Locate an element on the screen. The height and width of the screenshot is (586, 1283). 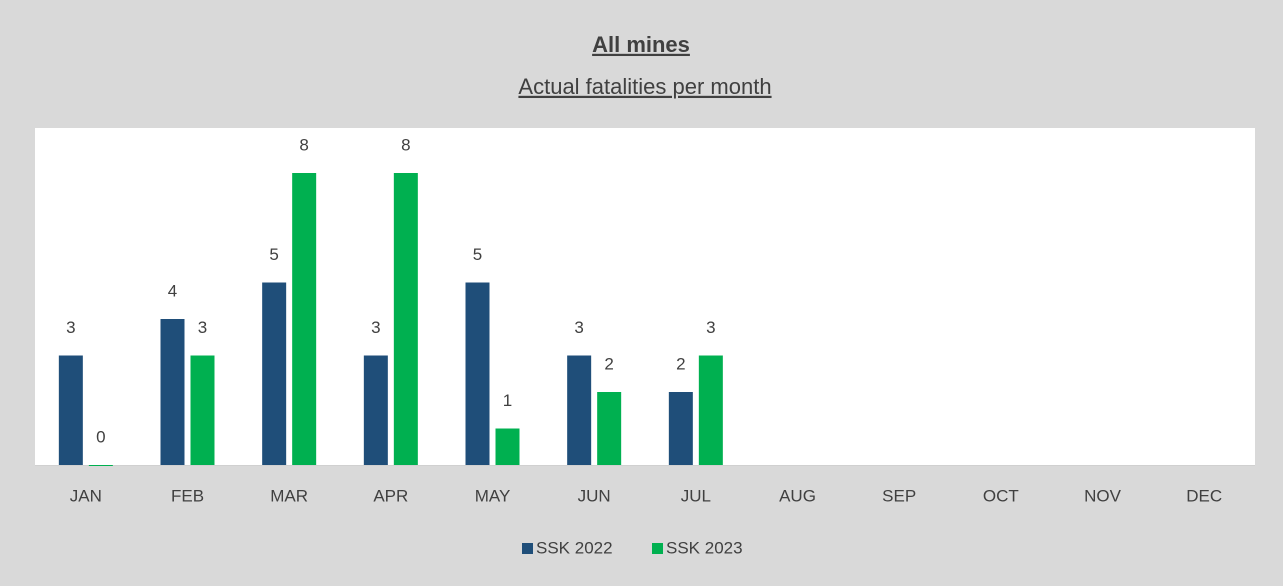
data-label: 4 is located at coordinates (172, 290).